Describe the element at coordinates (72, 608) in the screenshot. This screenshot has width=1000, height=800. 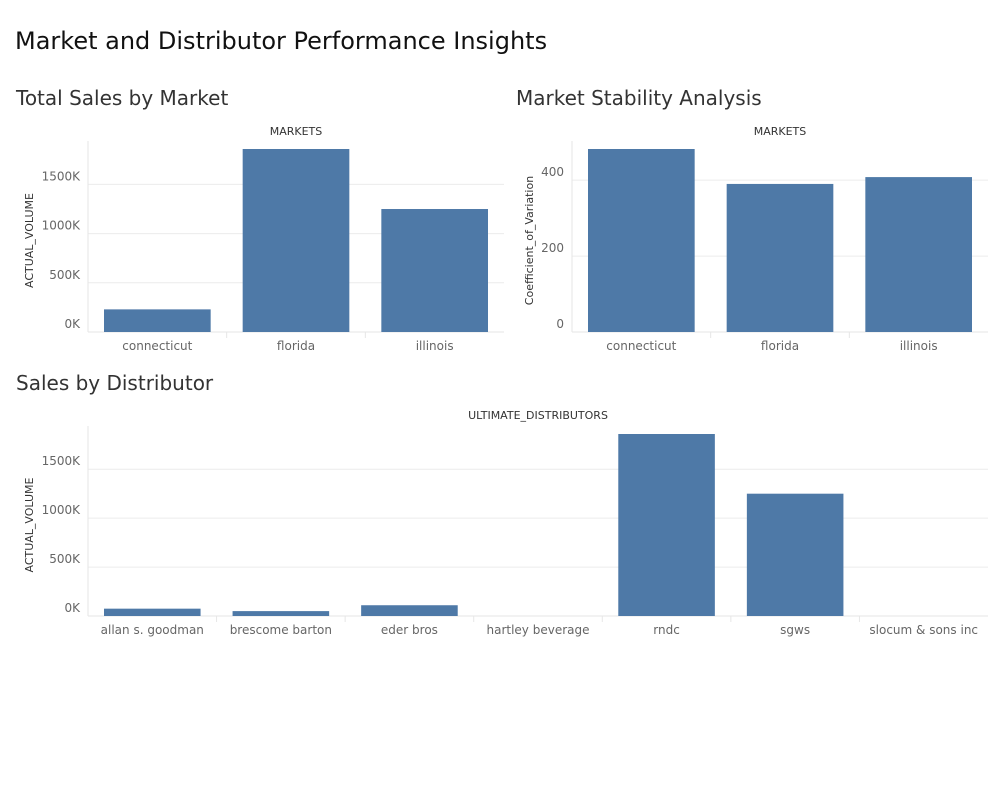
I see `distributors-ytick-label: 0K` at that location.